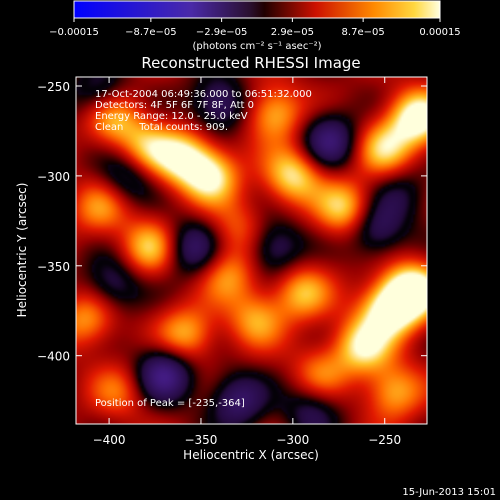 This screenshot has height=500, width=500. What do you see at coordinates (151, 32) in the screenshot?
I see `colorbar-tick-label: −8.7e−05` at bounding box center [151, 32].